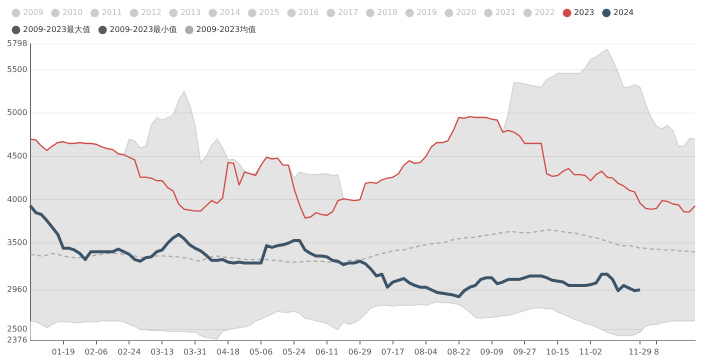 The height and width of the screenshot is (362, 719). Describe the element at coordinates (226, 29) in the screenshot. I see `legend-label: 2009-2023均值` at that location.